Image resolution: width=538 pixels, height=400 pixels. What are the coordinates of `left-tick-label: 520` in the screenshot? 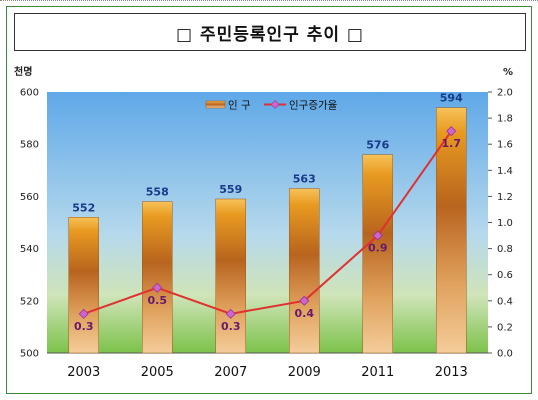 It's located at (29, 301).